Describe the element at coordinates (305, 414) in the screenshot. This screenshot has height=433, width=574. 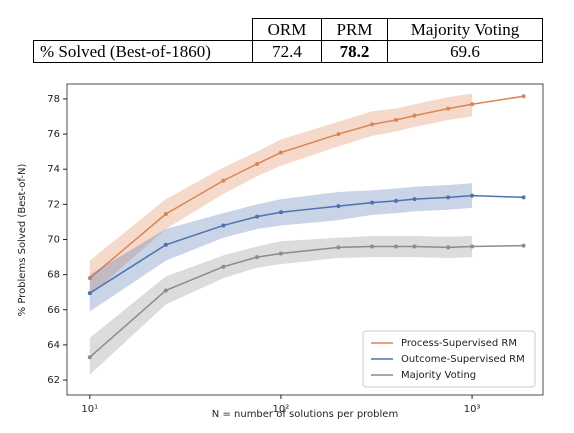
I see `x-axis-label: N = number of solutions per problem` at that location.